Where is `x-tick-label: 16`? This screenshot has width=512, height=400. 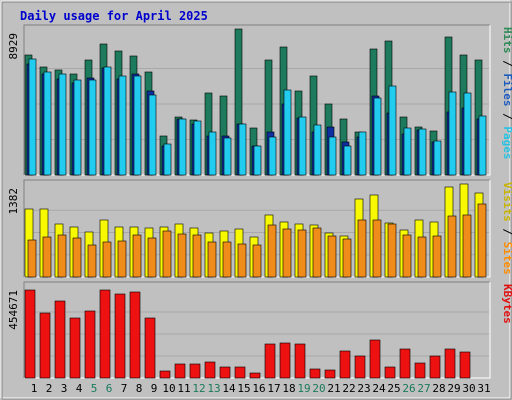 x-tick-label: 16 is located at coordinates (258, 388).